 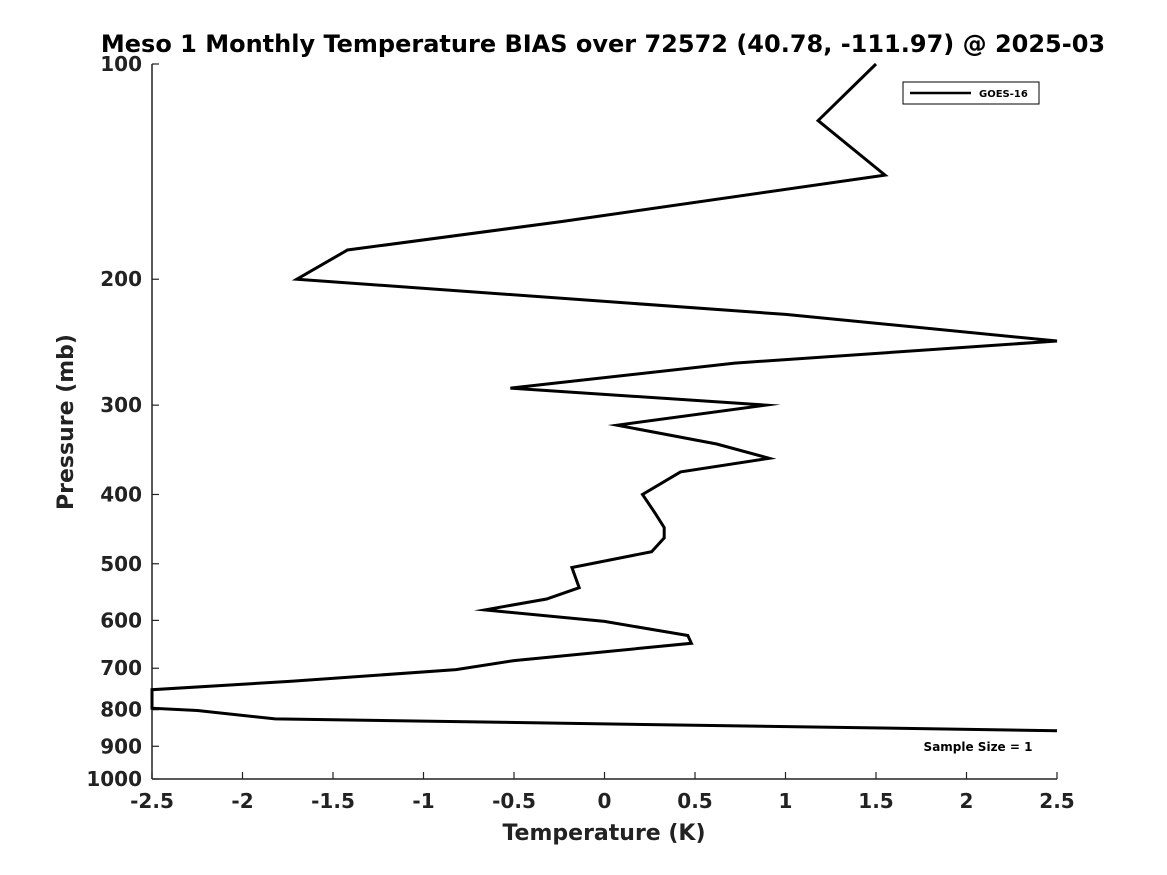 What do you see at coordinates (694, 801) in the screenshot?
I see `x-tick-label: 0.5` at bounding box center [694, 801].